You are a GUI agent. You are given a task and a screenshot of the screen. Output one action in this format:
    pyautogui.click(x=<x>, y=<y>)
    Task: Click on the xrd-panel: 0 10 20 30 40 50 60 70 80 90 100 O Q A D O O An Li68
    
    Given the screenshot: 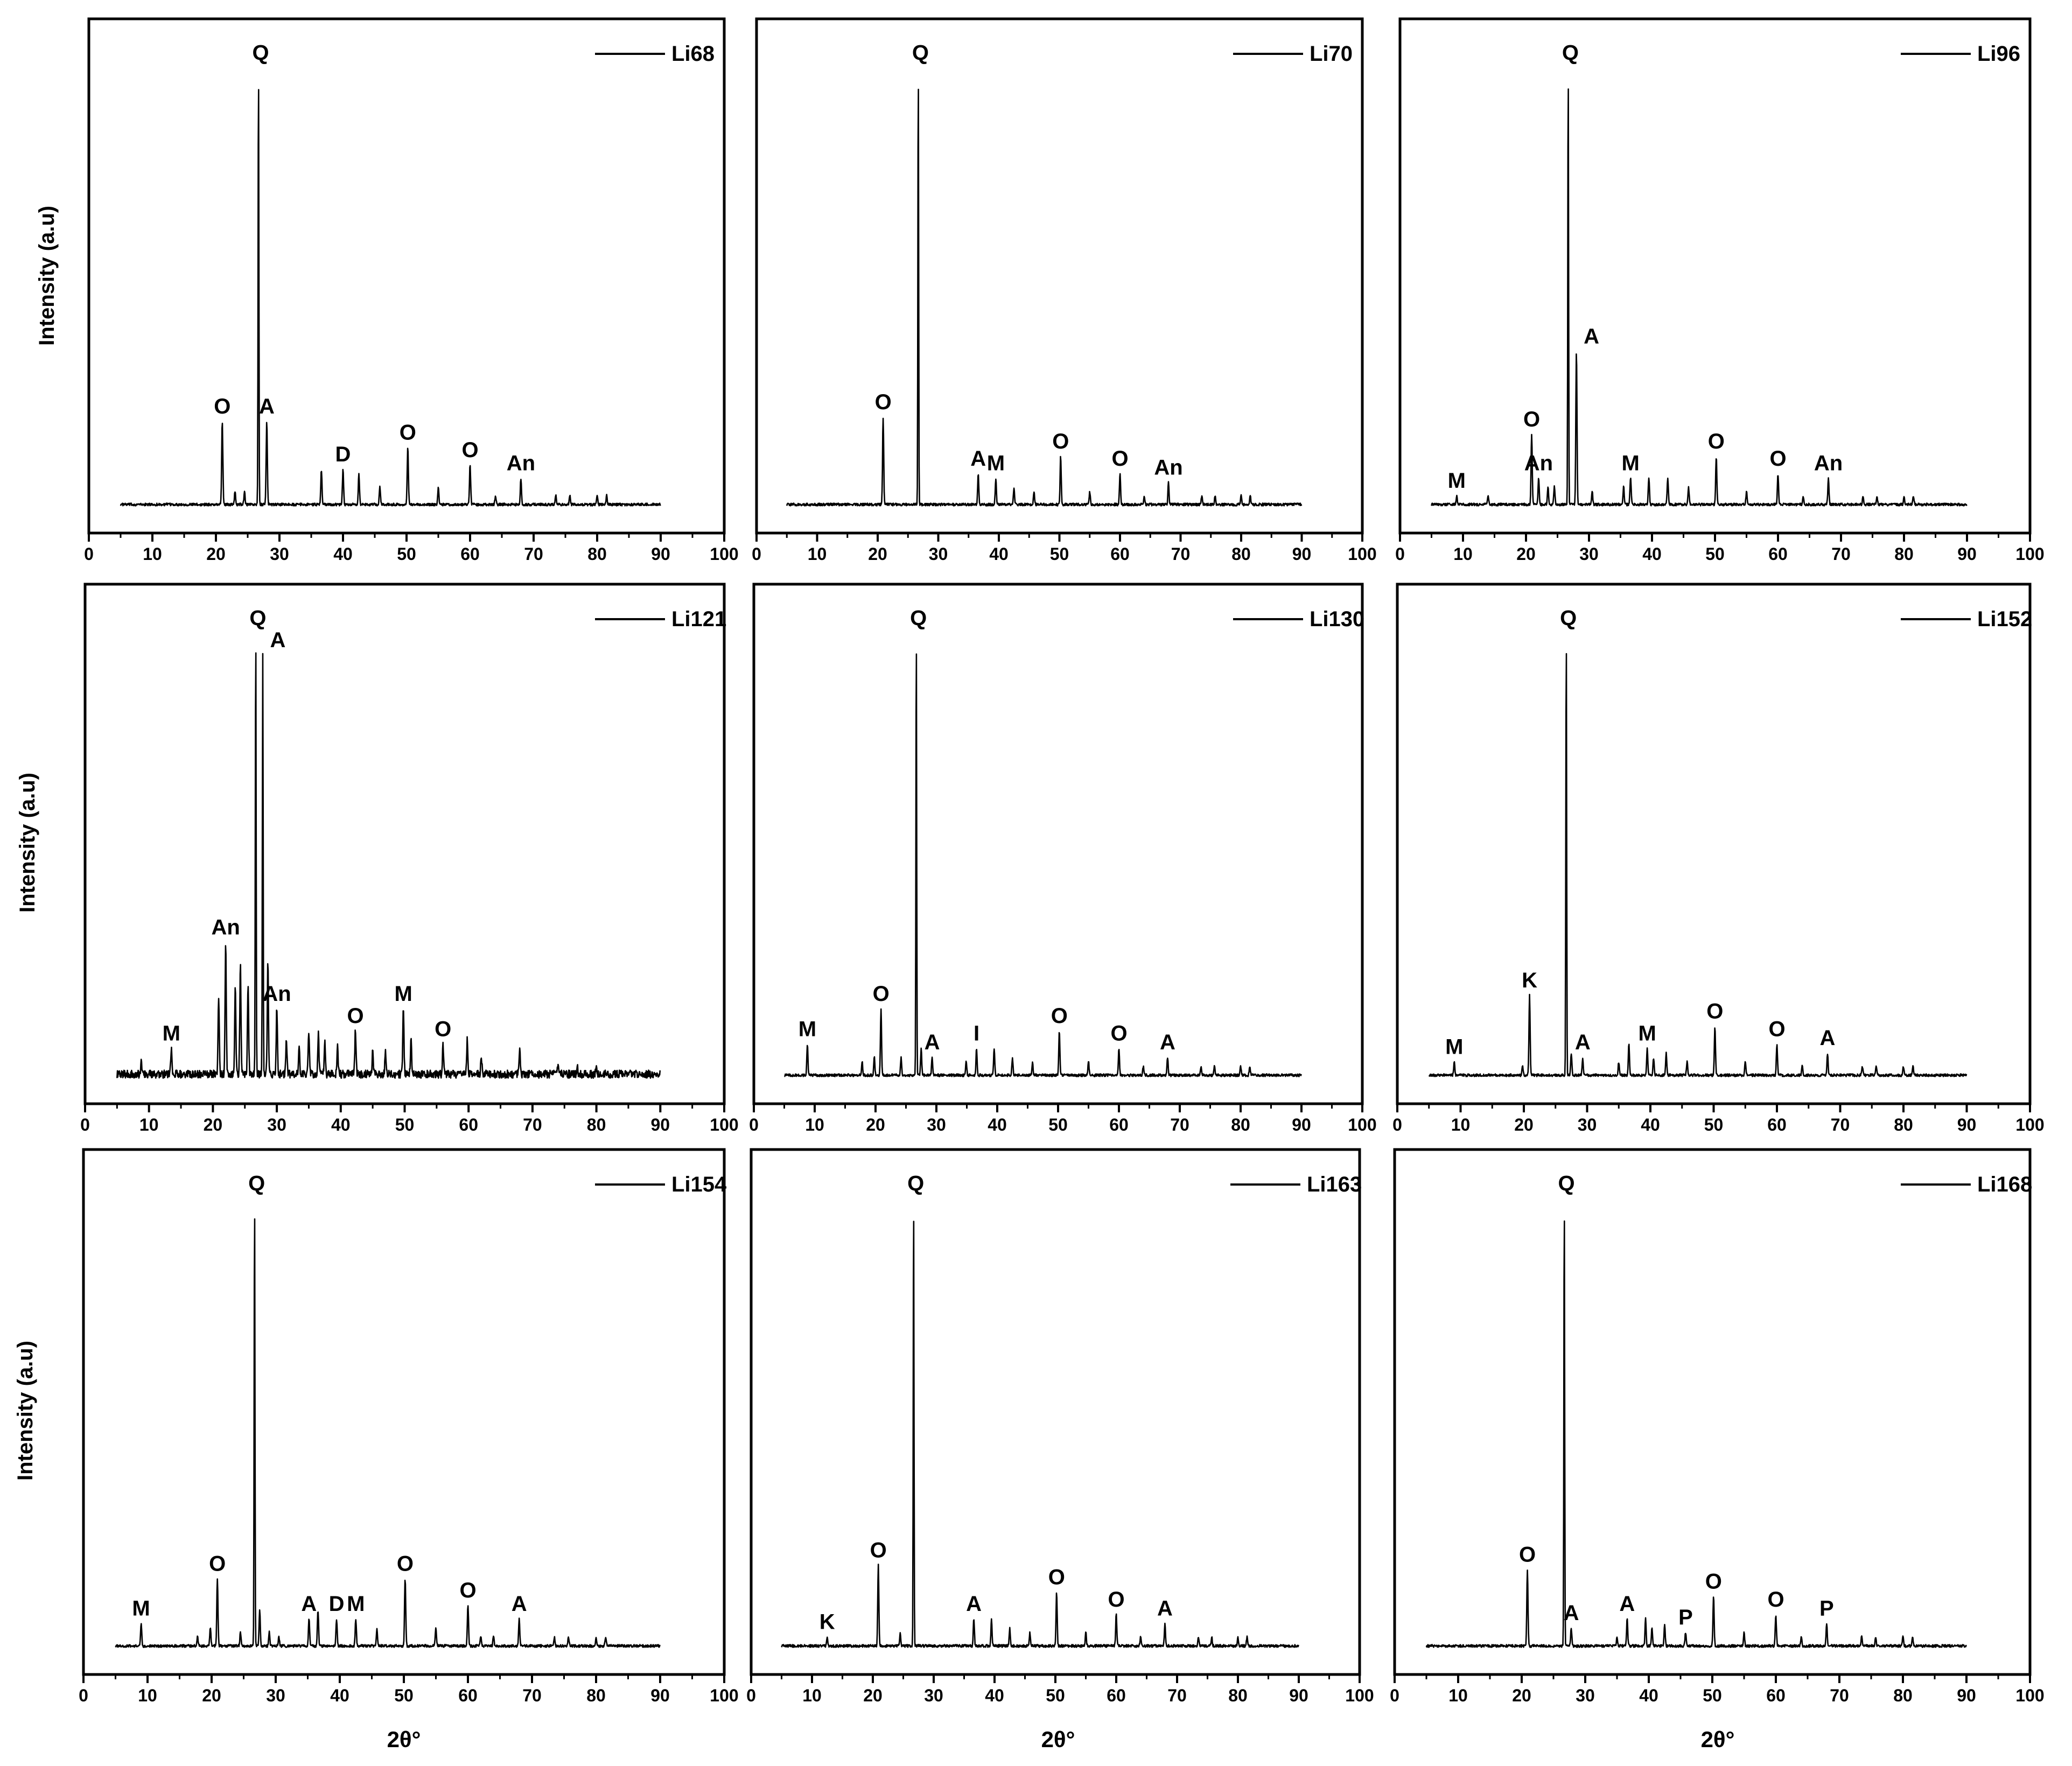 What is the action you would take?
    pyautogui.click(x=411, y=290)
    